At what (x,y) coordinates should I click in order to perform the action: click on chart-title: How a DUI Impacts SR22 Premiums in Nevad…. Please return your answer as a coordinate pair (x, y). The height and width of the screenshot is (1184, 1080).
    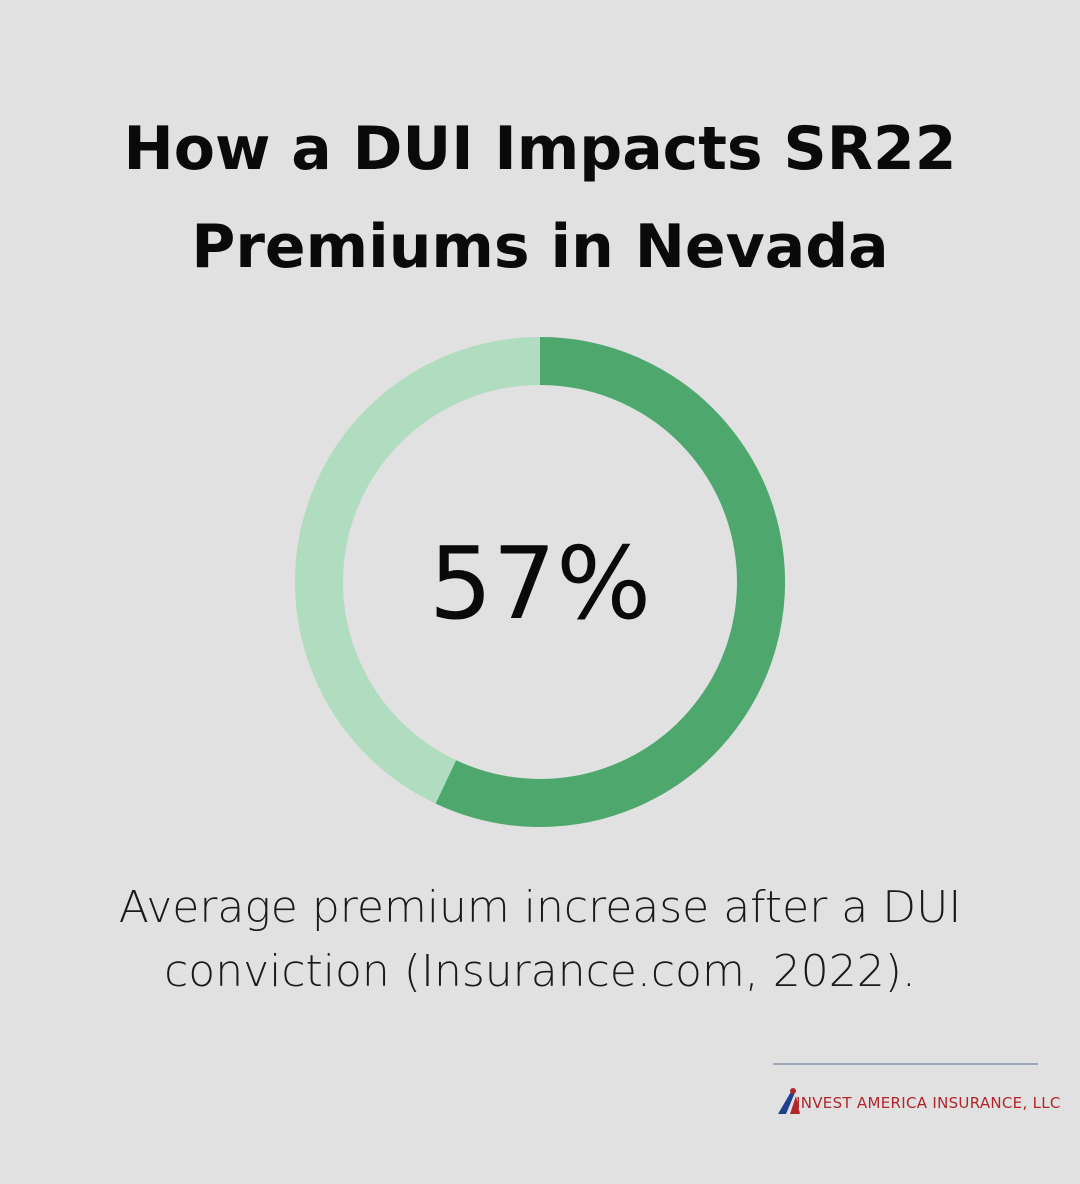
    Looking at the image, I should click on (540, 198).